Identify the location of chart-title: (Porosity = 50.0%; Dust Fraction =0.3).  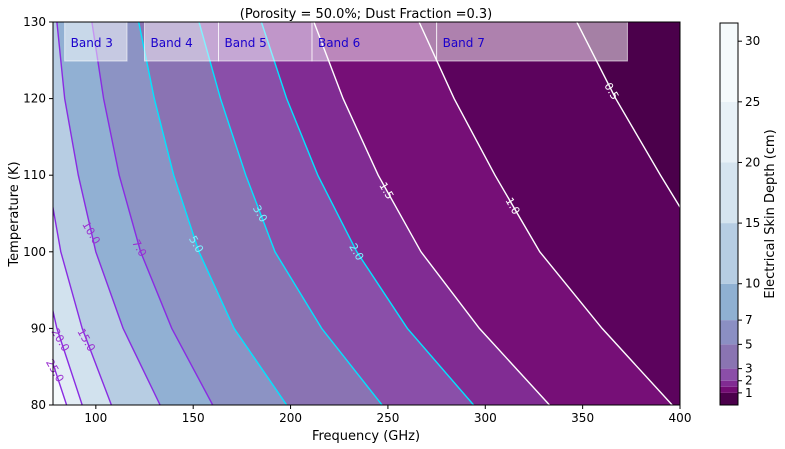
(366, 14).